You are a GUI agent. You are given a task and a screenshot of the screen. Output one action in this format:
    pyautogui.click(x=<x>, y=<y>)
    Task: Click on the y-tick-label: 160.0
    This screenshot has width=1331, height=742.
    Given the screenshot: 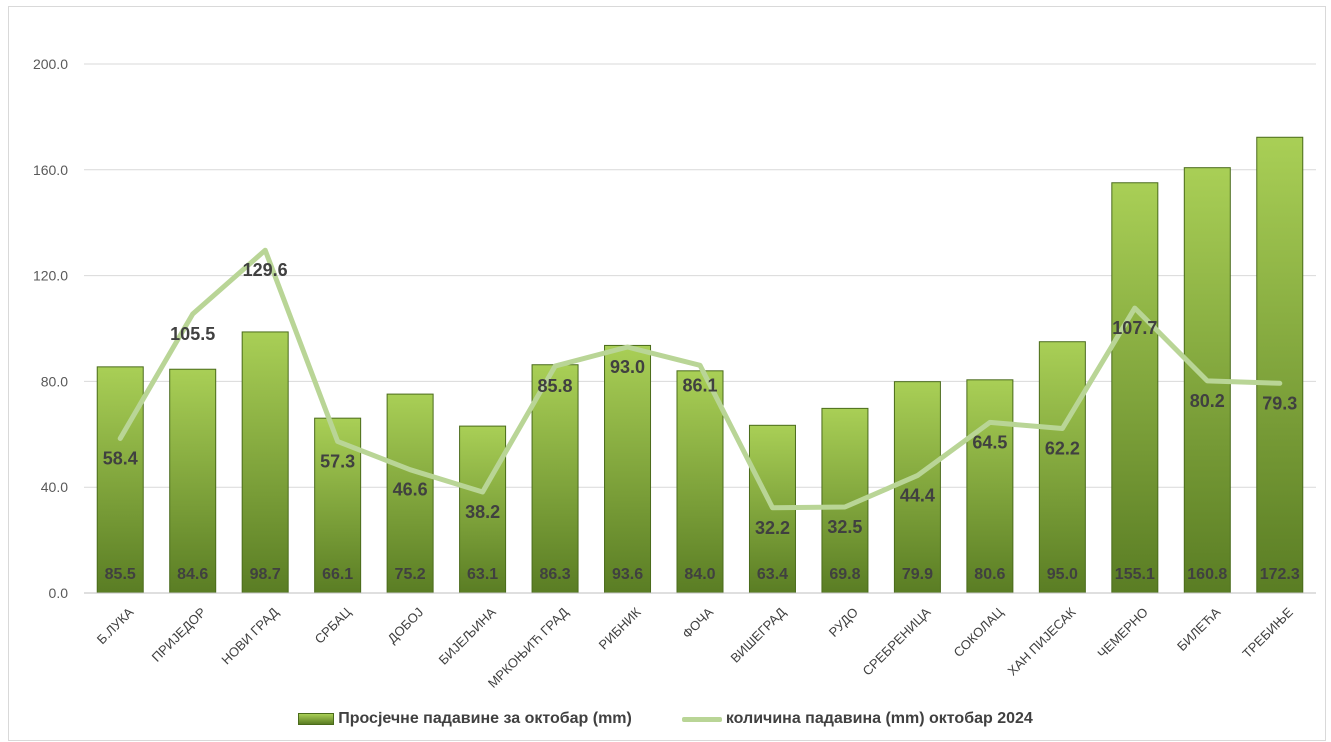 What is the action you would take?
    pyautogui.click(x=50, y=170)
    